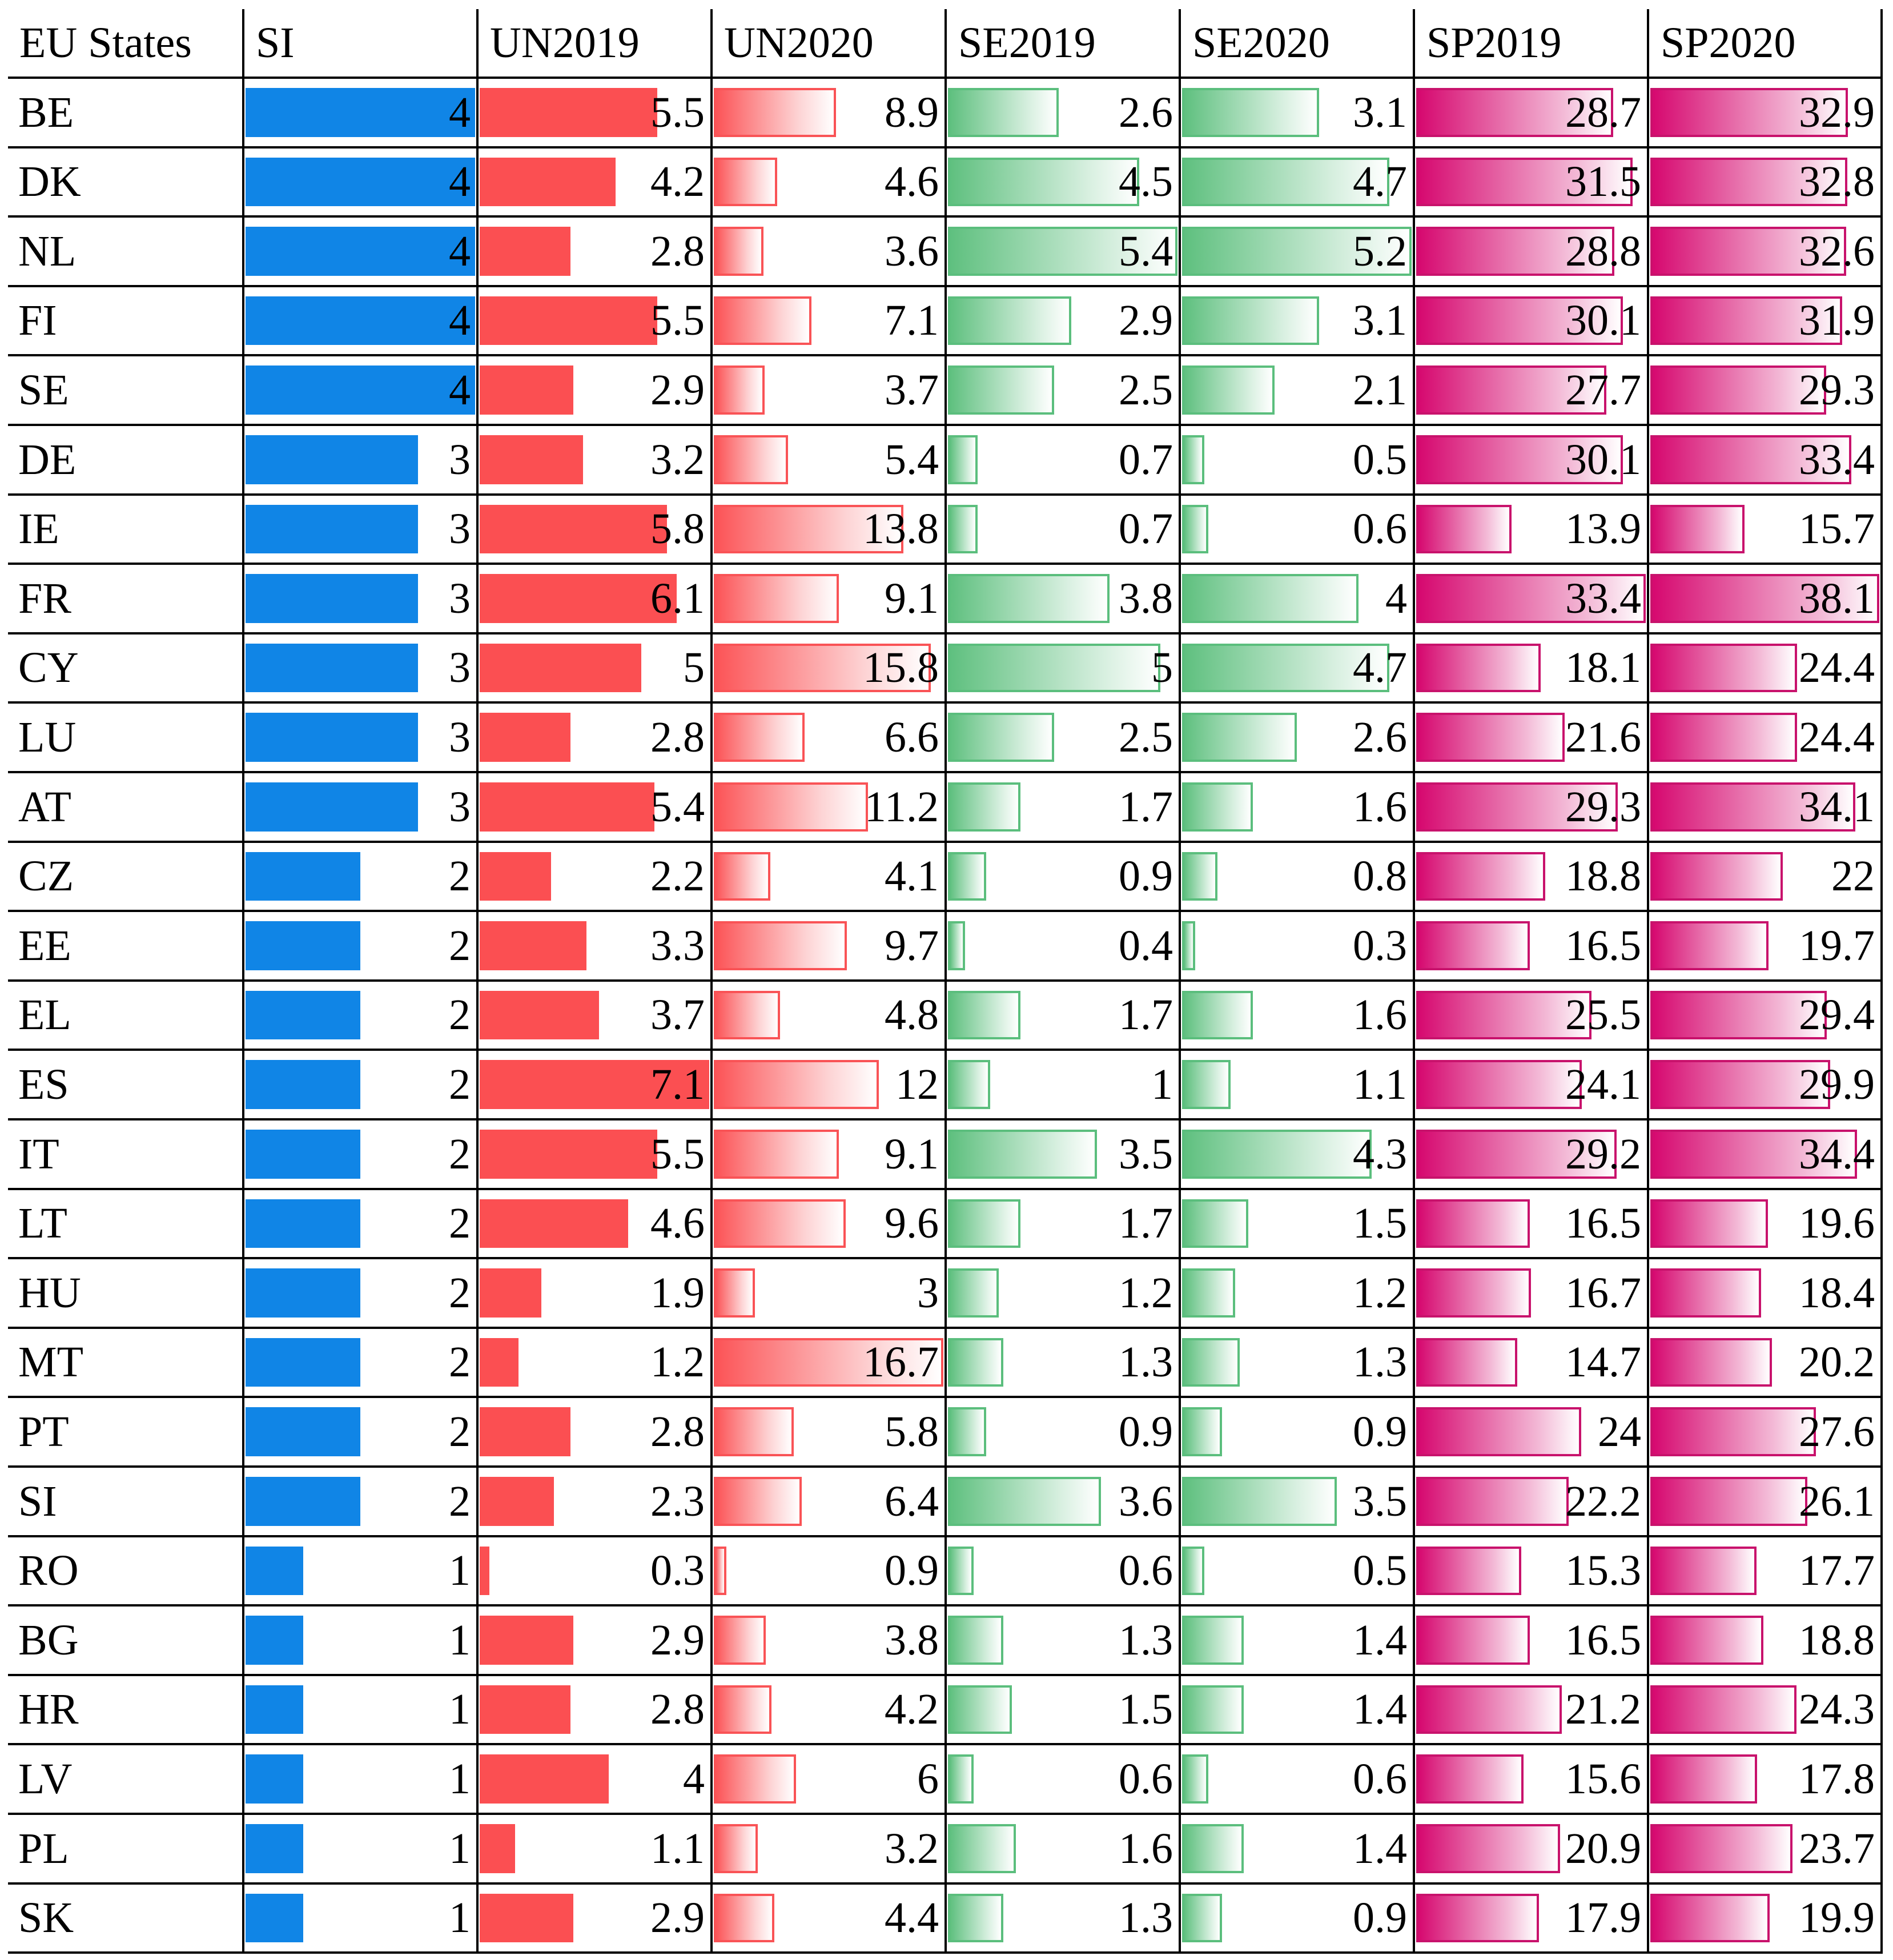 This screenshot has height=1960, width=1893. I want to click on value-label: 2.9, so click(677, 390).